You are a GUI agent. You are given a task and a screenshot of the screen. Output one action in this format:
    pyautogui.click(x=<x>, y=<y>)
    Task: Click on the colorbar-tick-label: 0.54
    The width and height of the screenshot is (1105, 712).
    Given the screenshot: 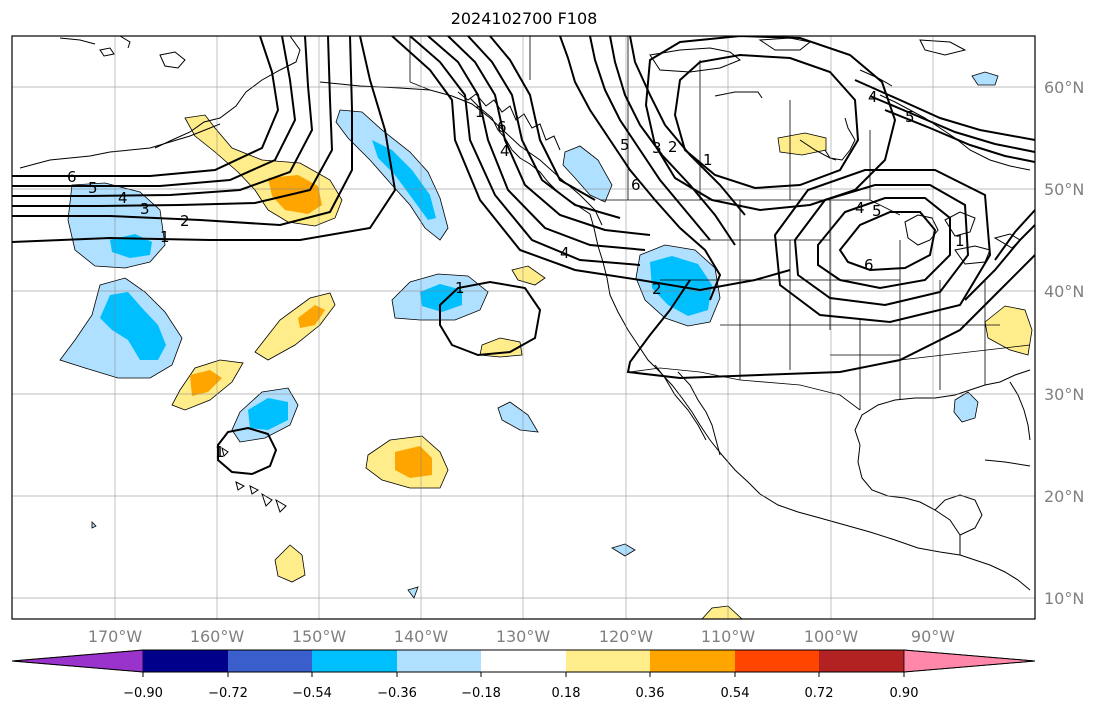 What is the action you would take?
    pyautogui.click(x=735, y=693)
    